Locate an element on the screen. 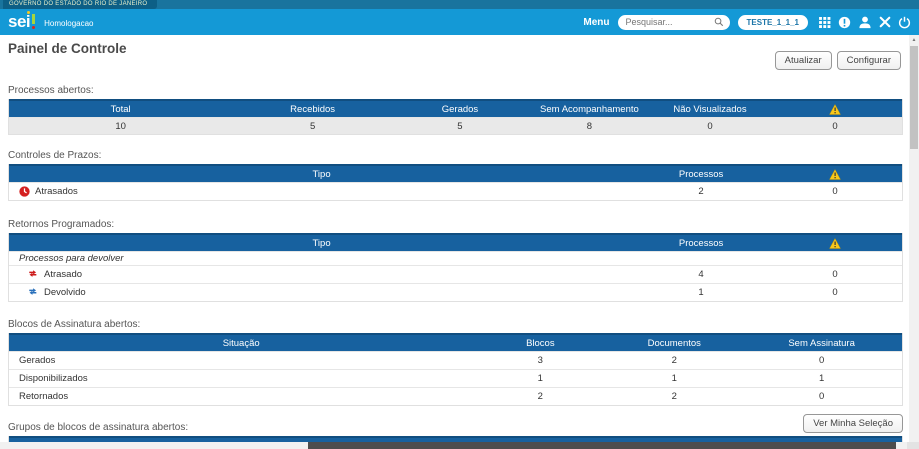 The image size is (919, 449). sei-logo-text: sei is located at coordinates (19, 21).